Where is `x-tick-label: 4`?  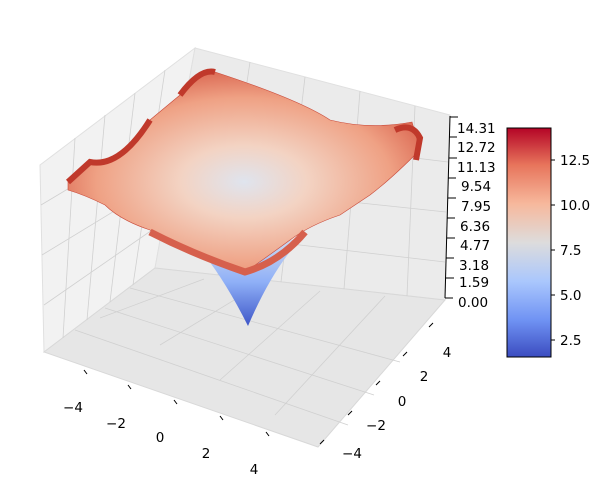
x-tick-label: 4 is located at coordinates (254, 470).